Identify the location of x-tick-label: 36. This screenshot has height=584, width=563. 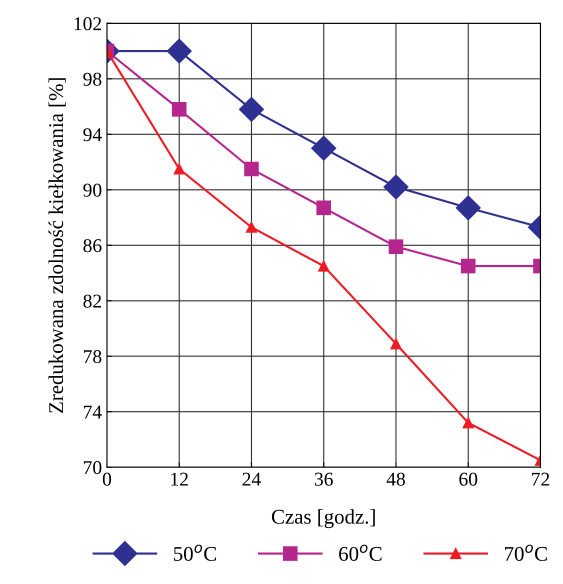
(323, 479).